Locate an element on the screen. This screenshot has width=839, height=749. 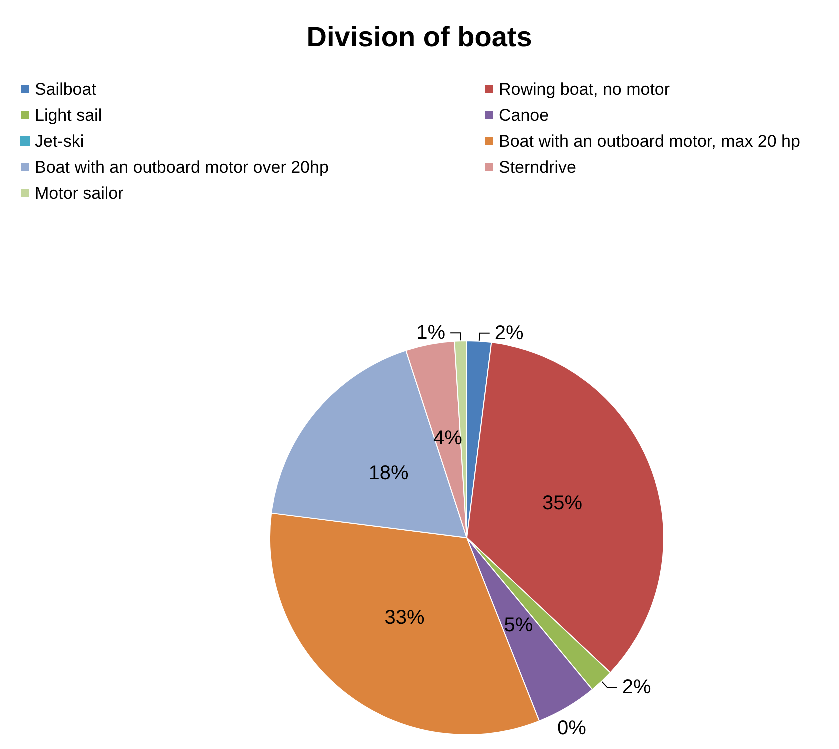
legend-label: Sterndrive is located at coordinates (537, 167).